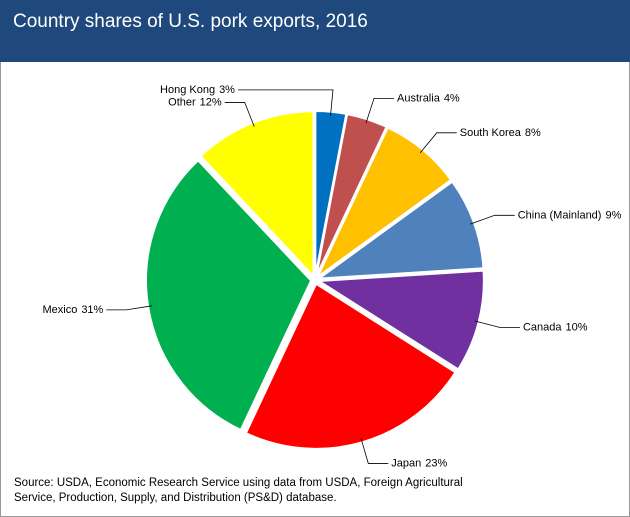  What do you see at coordinates (436, 463) in the screenshot?
I see `value-label: 23%` at bounding box center [436, 463].